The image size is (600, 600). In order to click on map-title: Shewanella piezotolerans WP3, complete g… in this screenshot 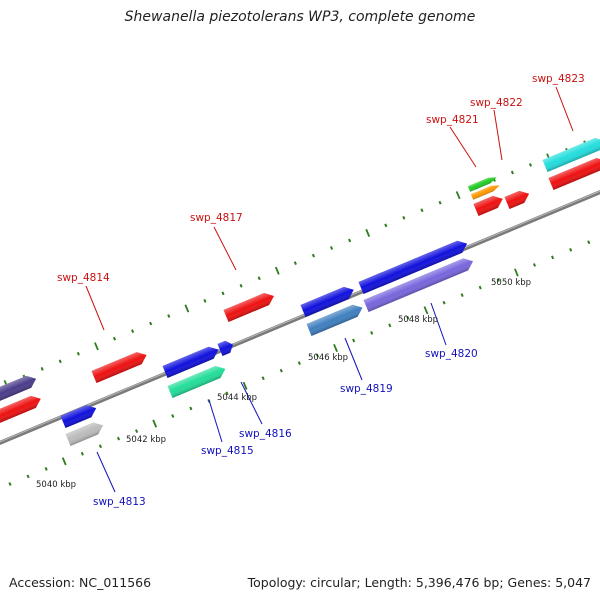, I will do `click(300, 17)`.